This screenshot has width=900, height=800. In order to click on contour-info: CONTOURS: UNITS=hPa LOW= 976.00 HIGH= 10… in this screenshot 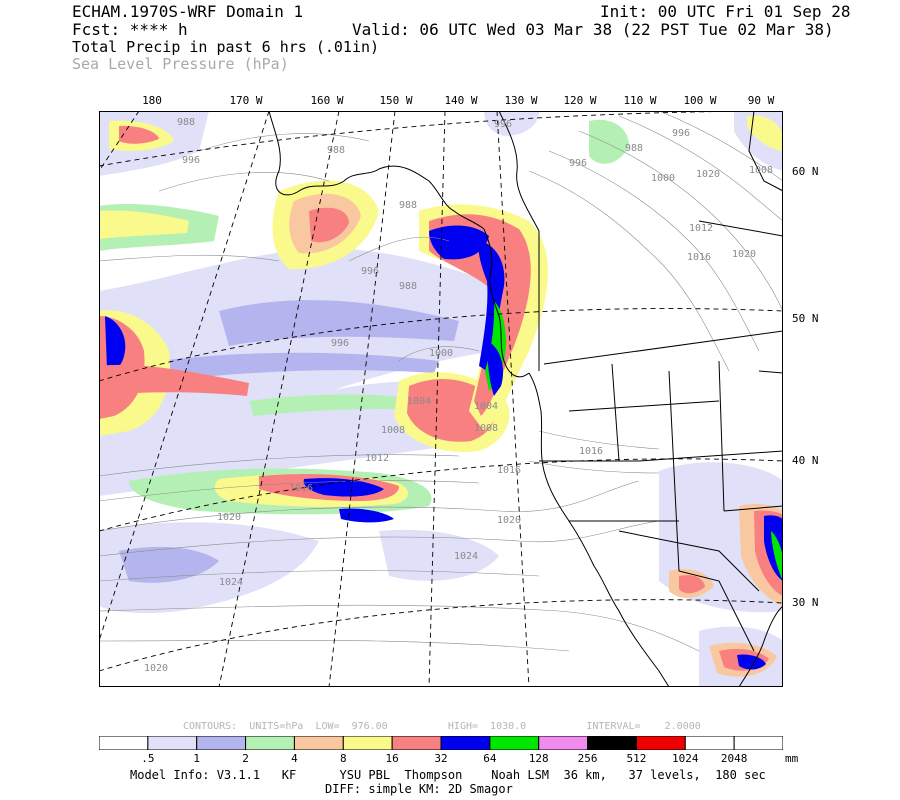, I will do `click(442, 726)`.